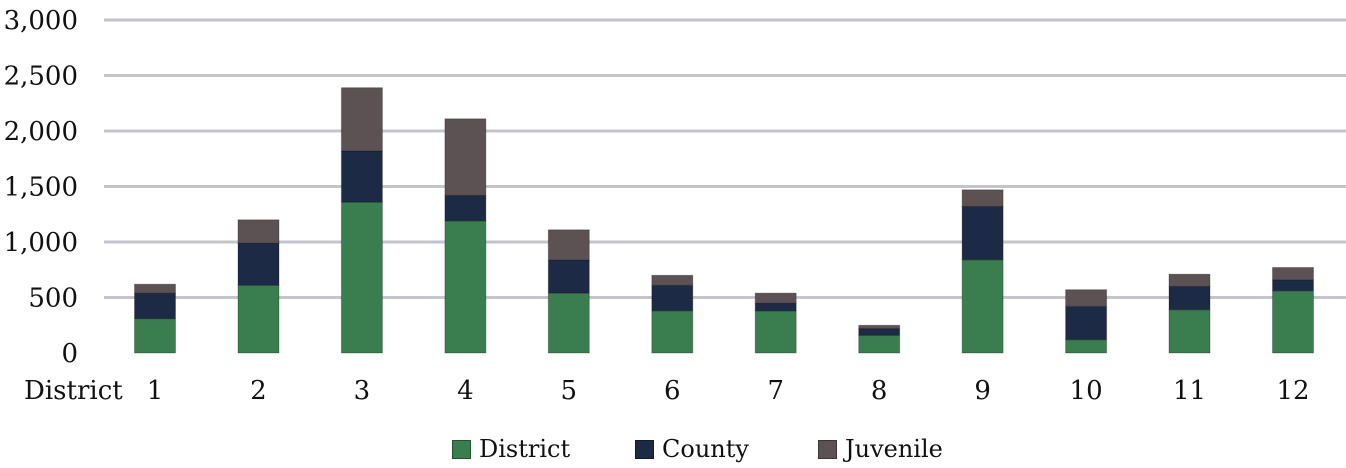 The height and width of the screenshot is (468, 1346). Describe the element at coordinates (73, 391) in the screenshot. I see `x-axis-prefix-label: District` at that location.